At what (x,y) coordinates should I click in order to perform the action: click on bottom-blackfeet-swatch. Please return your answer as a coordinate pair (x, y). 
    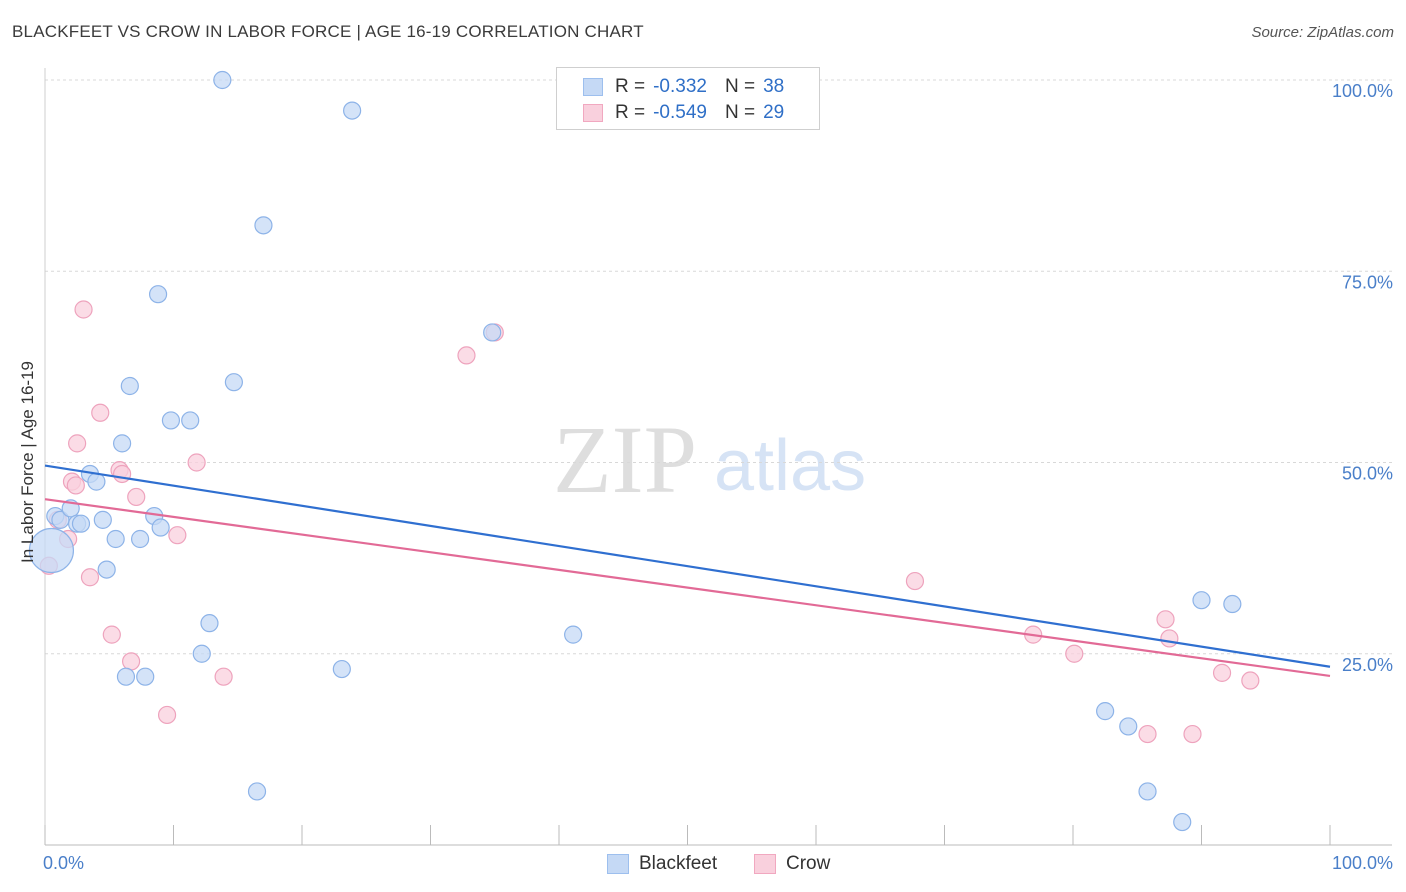
    Looking at the image, I should click on (618, 864).